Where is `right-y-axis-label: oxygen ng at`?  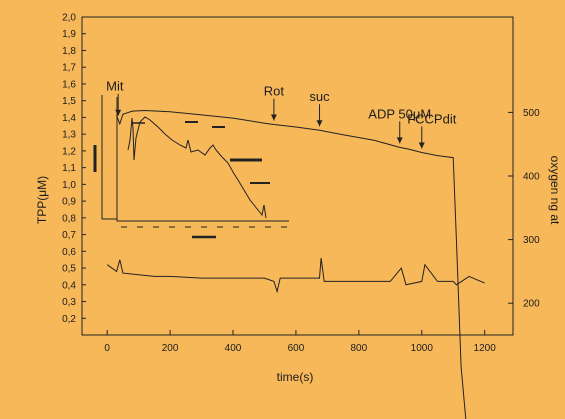 right-y-axis-label: oxygen ng at is located at coordinates (555, 190).